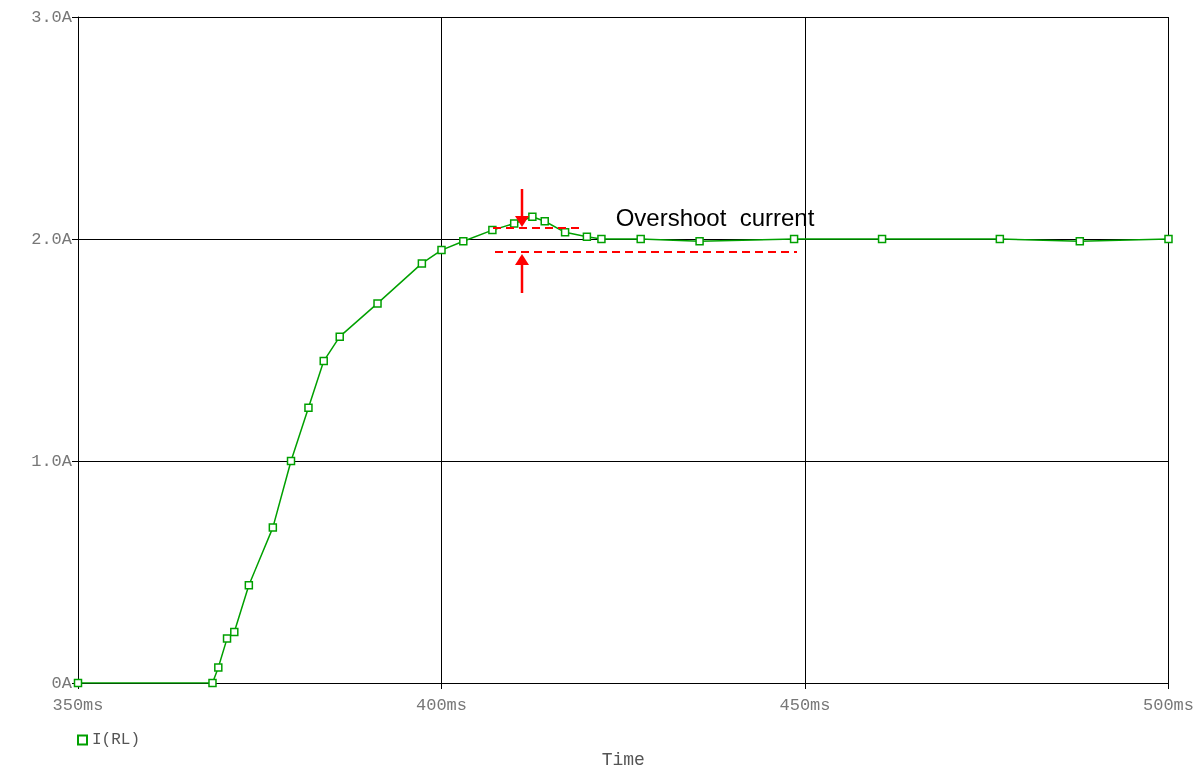  Describe the element at coordinates (52, 461) in the screenshot. I see `y-tick-label: 1.0A` at that location.